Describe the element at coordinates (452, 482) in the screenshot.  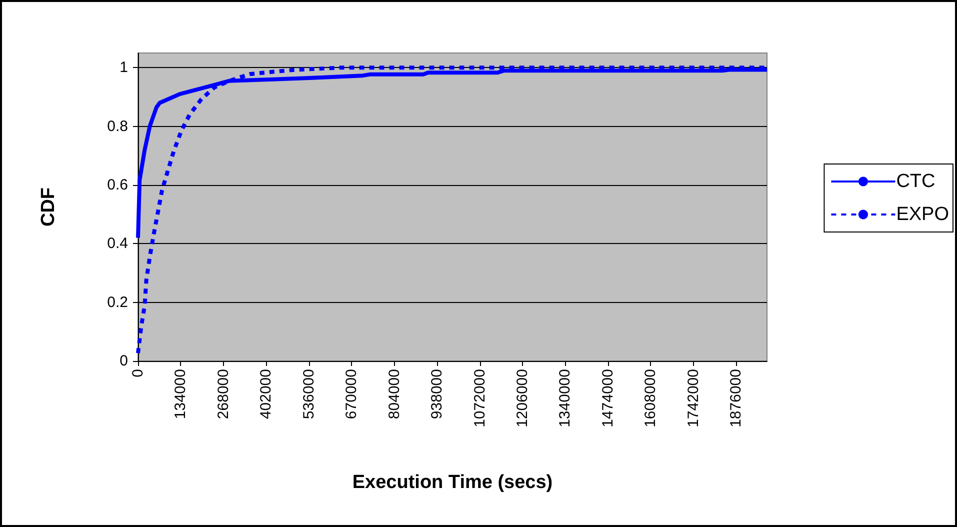
I see `x-axis-title: Execution Time (secs)` at that location.